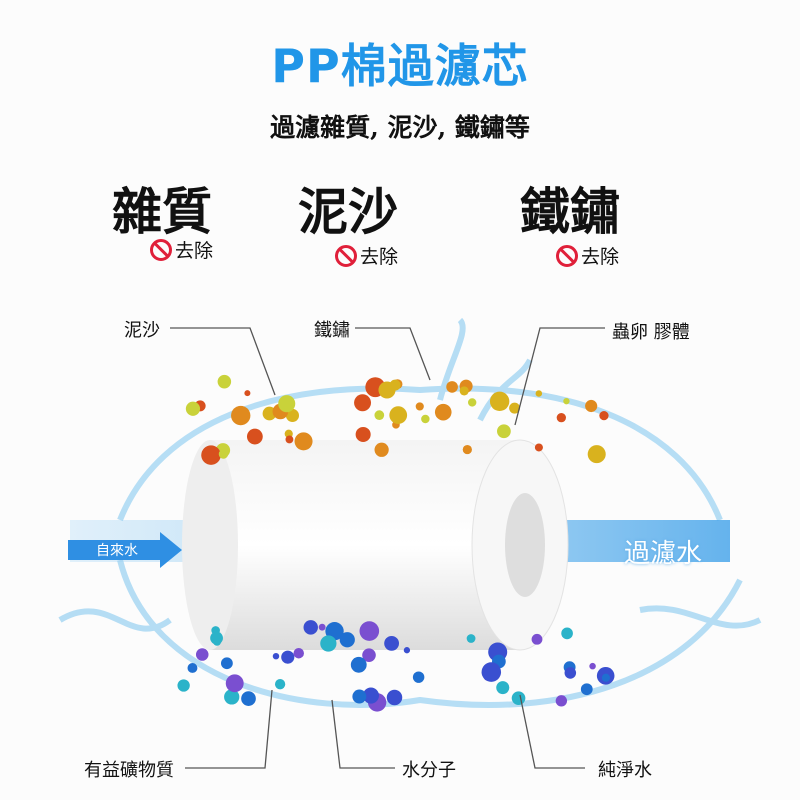  Describe the element at coordinates (117, 551) in the screenshot. I see `input-water-label: 自來水` at that location.